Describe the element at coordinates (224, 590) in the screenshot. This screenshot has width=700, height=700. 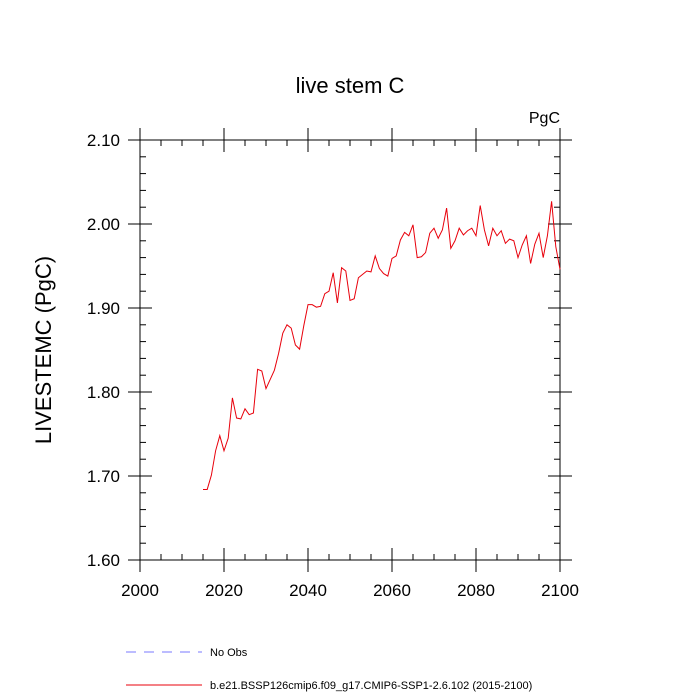
I see `x-tick-label: 2020` at that location.